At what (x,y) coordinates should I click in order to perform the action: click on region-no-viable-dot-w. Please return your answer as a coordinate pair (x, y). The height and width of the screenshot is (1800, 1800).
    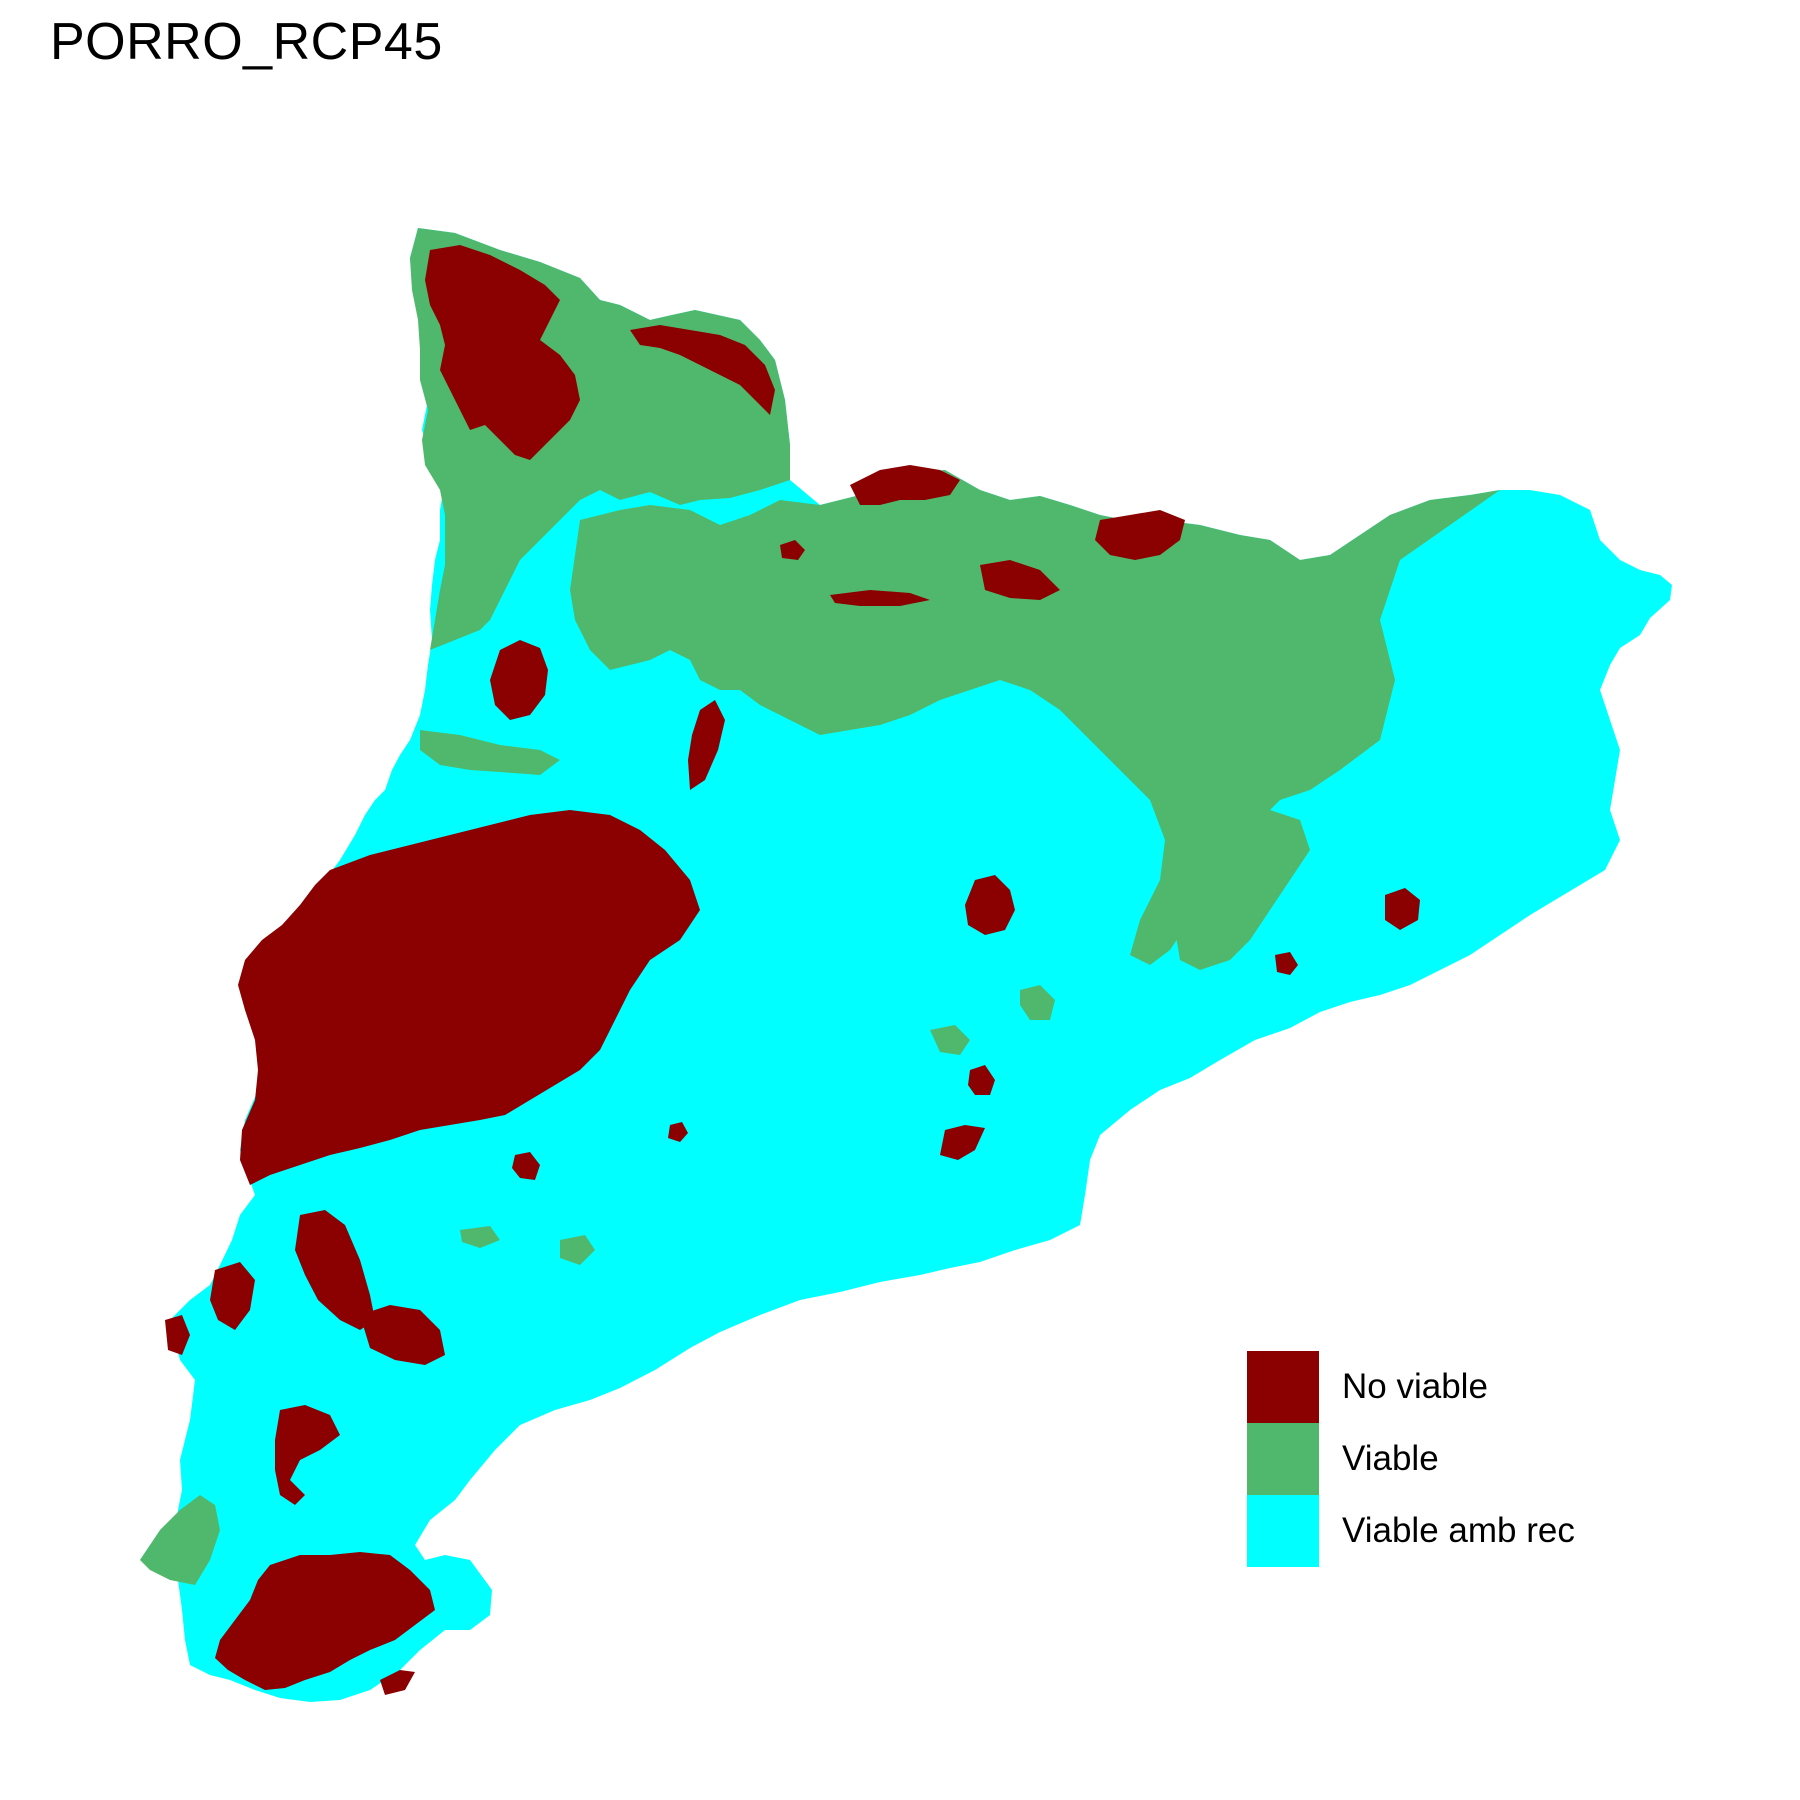
    Looking at the image, I should click on (678, 1132).